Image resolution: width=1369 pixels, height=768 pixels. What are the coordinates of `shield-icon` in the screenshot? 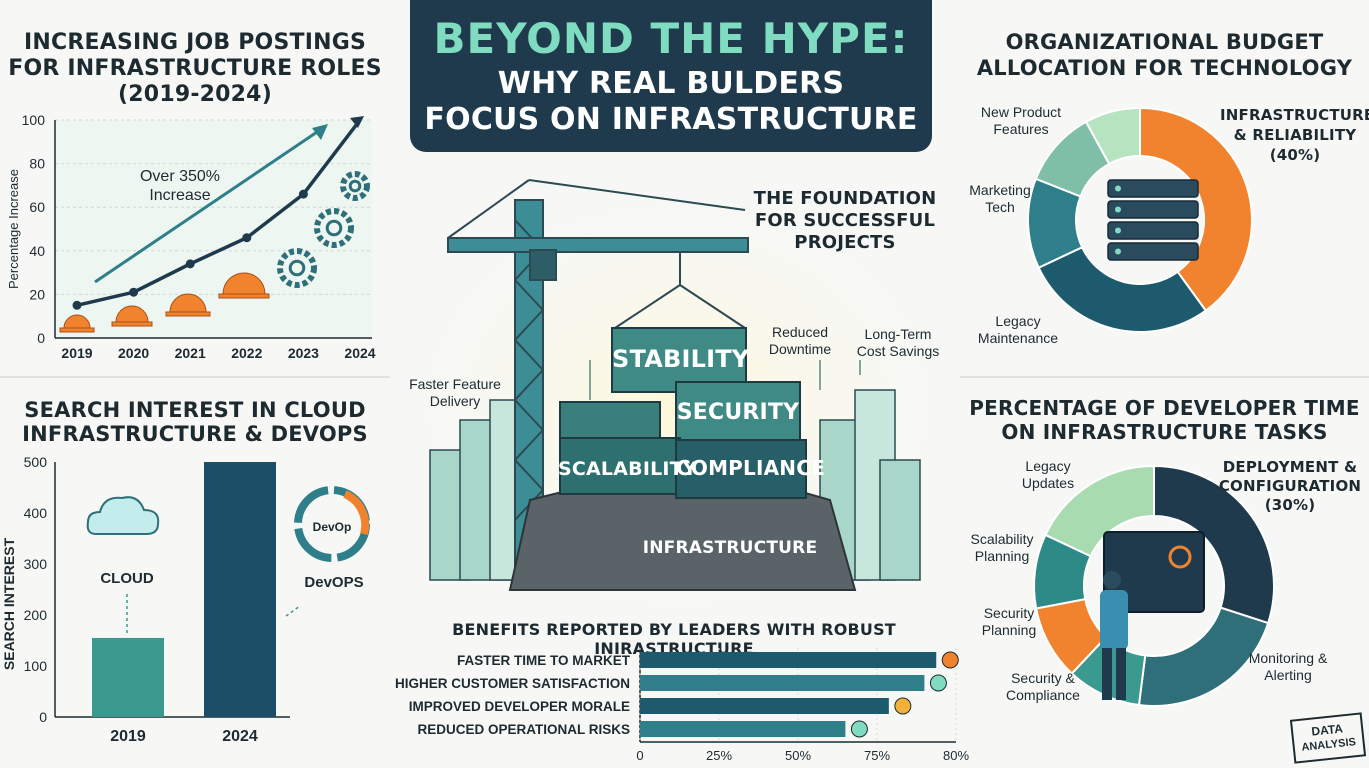 It's located at (859, 729).